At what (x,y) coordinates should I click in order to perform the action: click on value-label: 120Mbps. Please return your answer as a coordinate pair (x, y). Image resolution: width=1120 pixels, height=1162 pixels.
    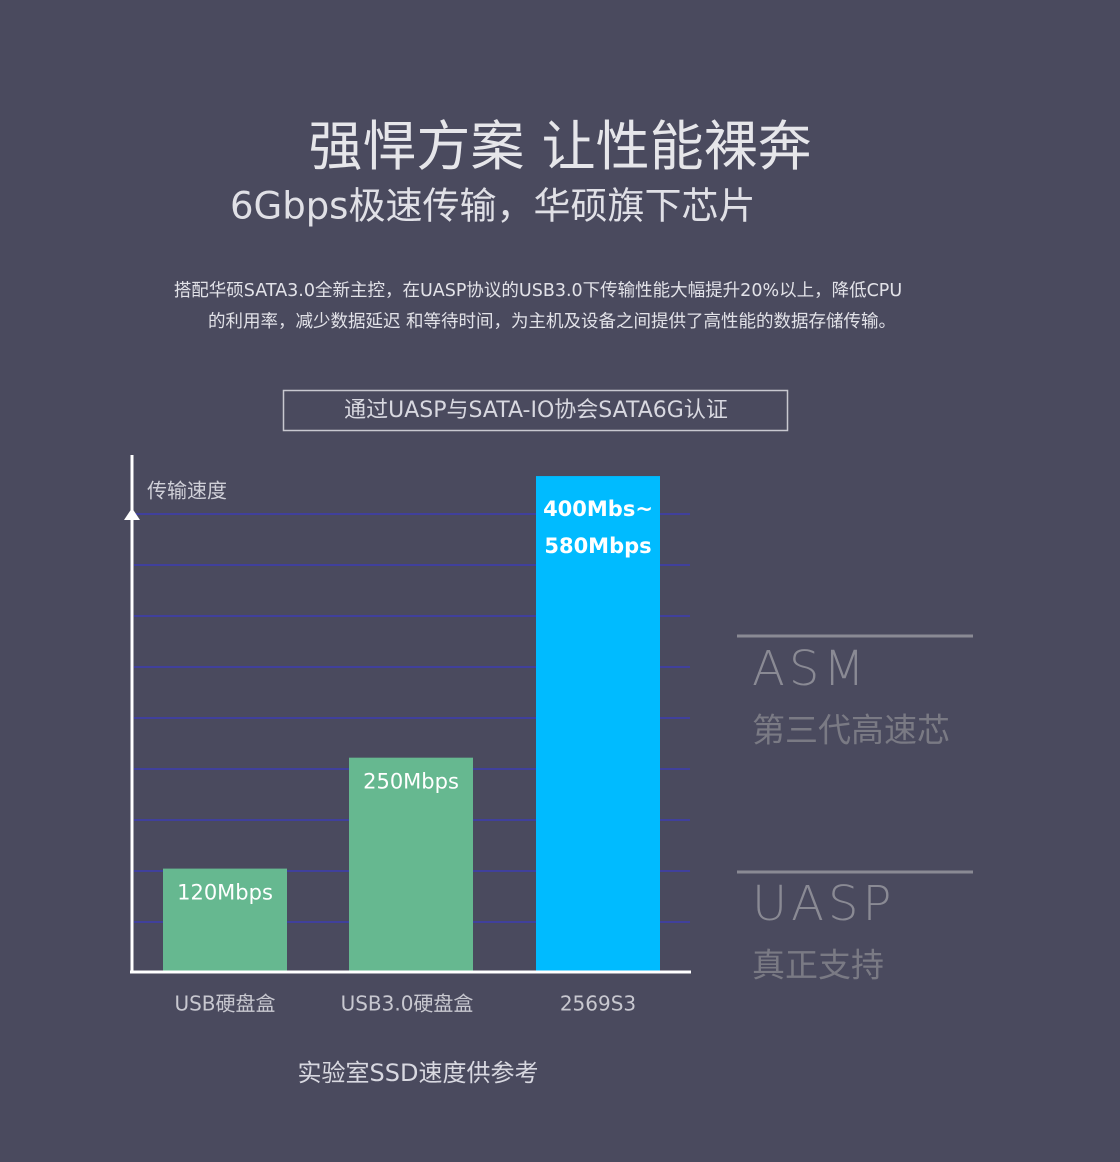
    Looking at the image, I should click on (225, 893).